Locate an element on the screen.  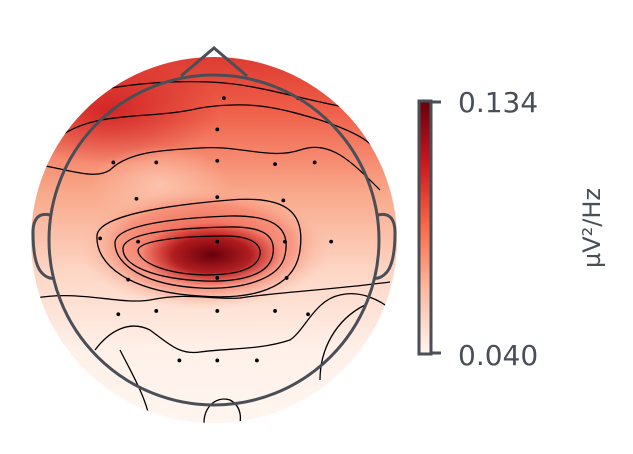
colorbar-max-label: 0.134 is located at coordinates (498, 102).